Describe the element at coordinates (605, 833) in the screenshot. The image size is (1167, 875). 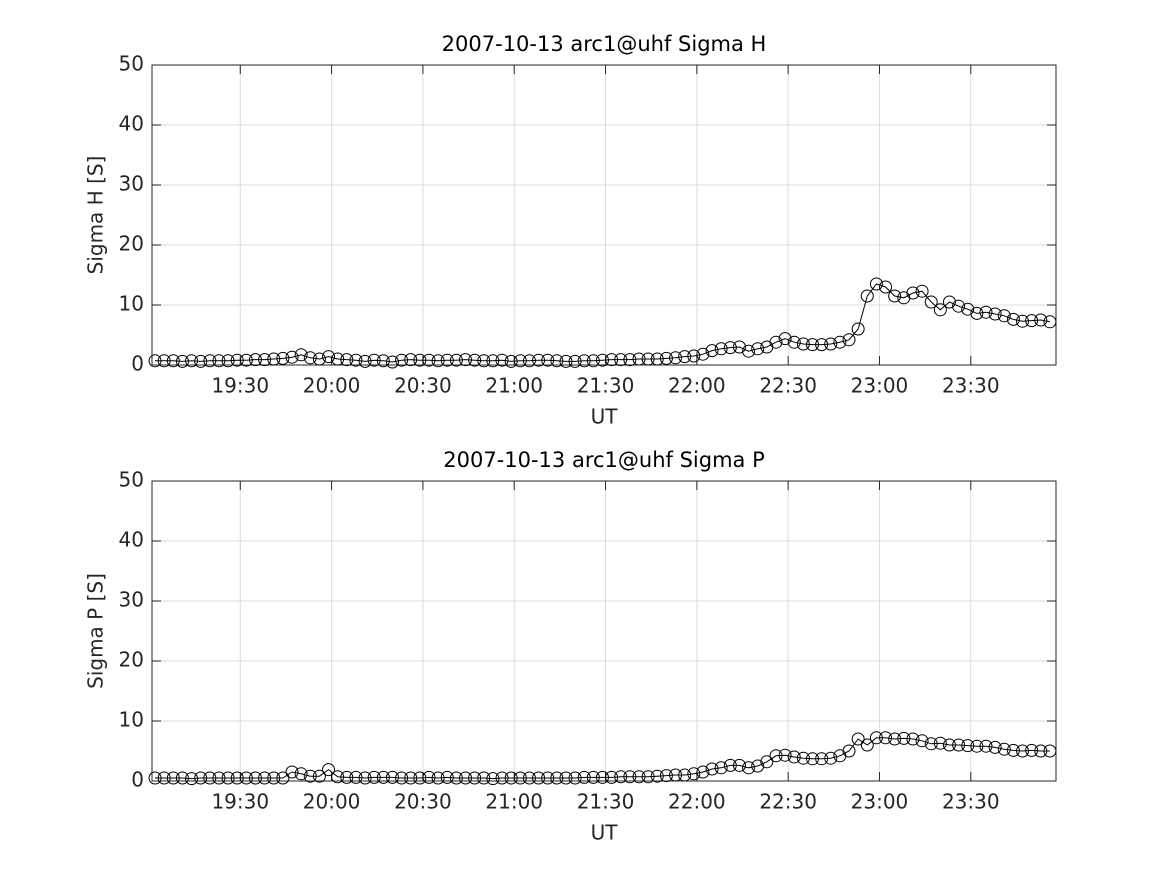
I see `x-axis-label: UT` at that location.